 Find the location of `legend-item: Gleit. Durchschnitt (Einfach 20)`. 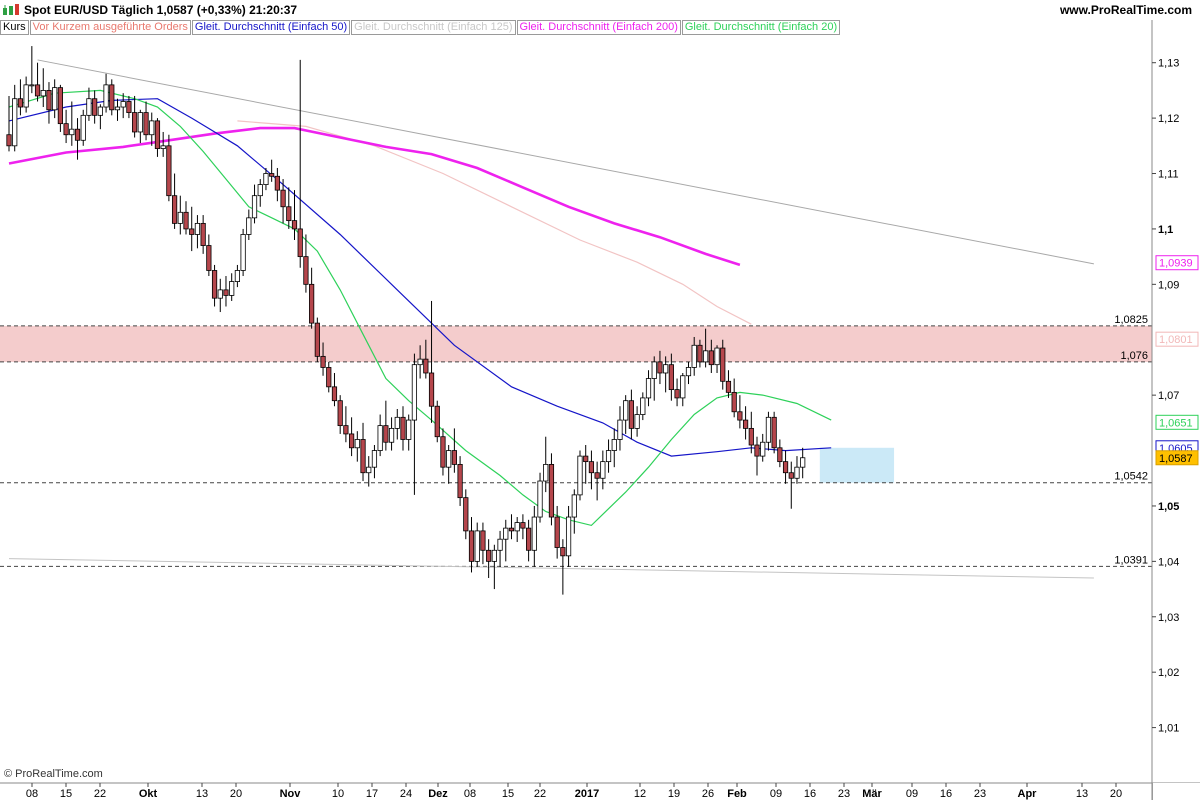

legend-item: Gleit. Durchschnitt (Einfach 20) is located at coordinates (761, 27).